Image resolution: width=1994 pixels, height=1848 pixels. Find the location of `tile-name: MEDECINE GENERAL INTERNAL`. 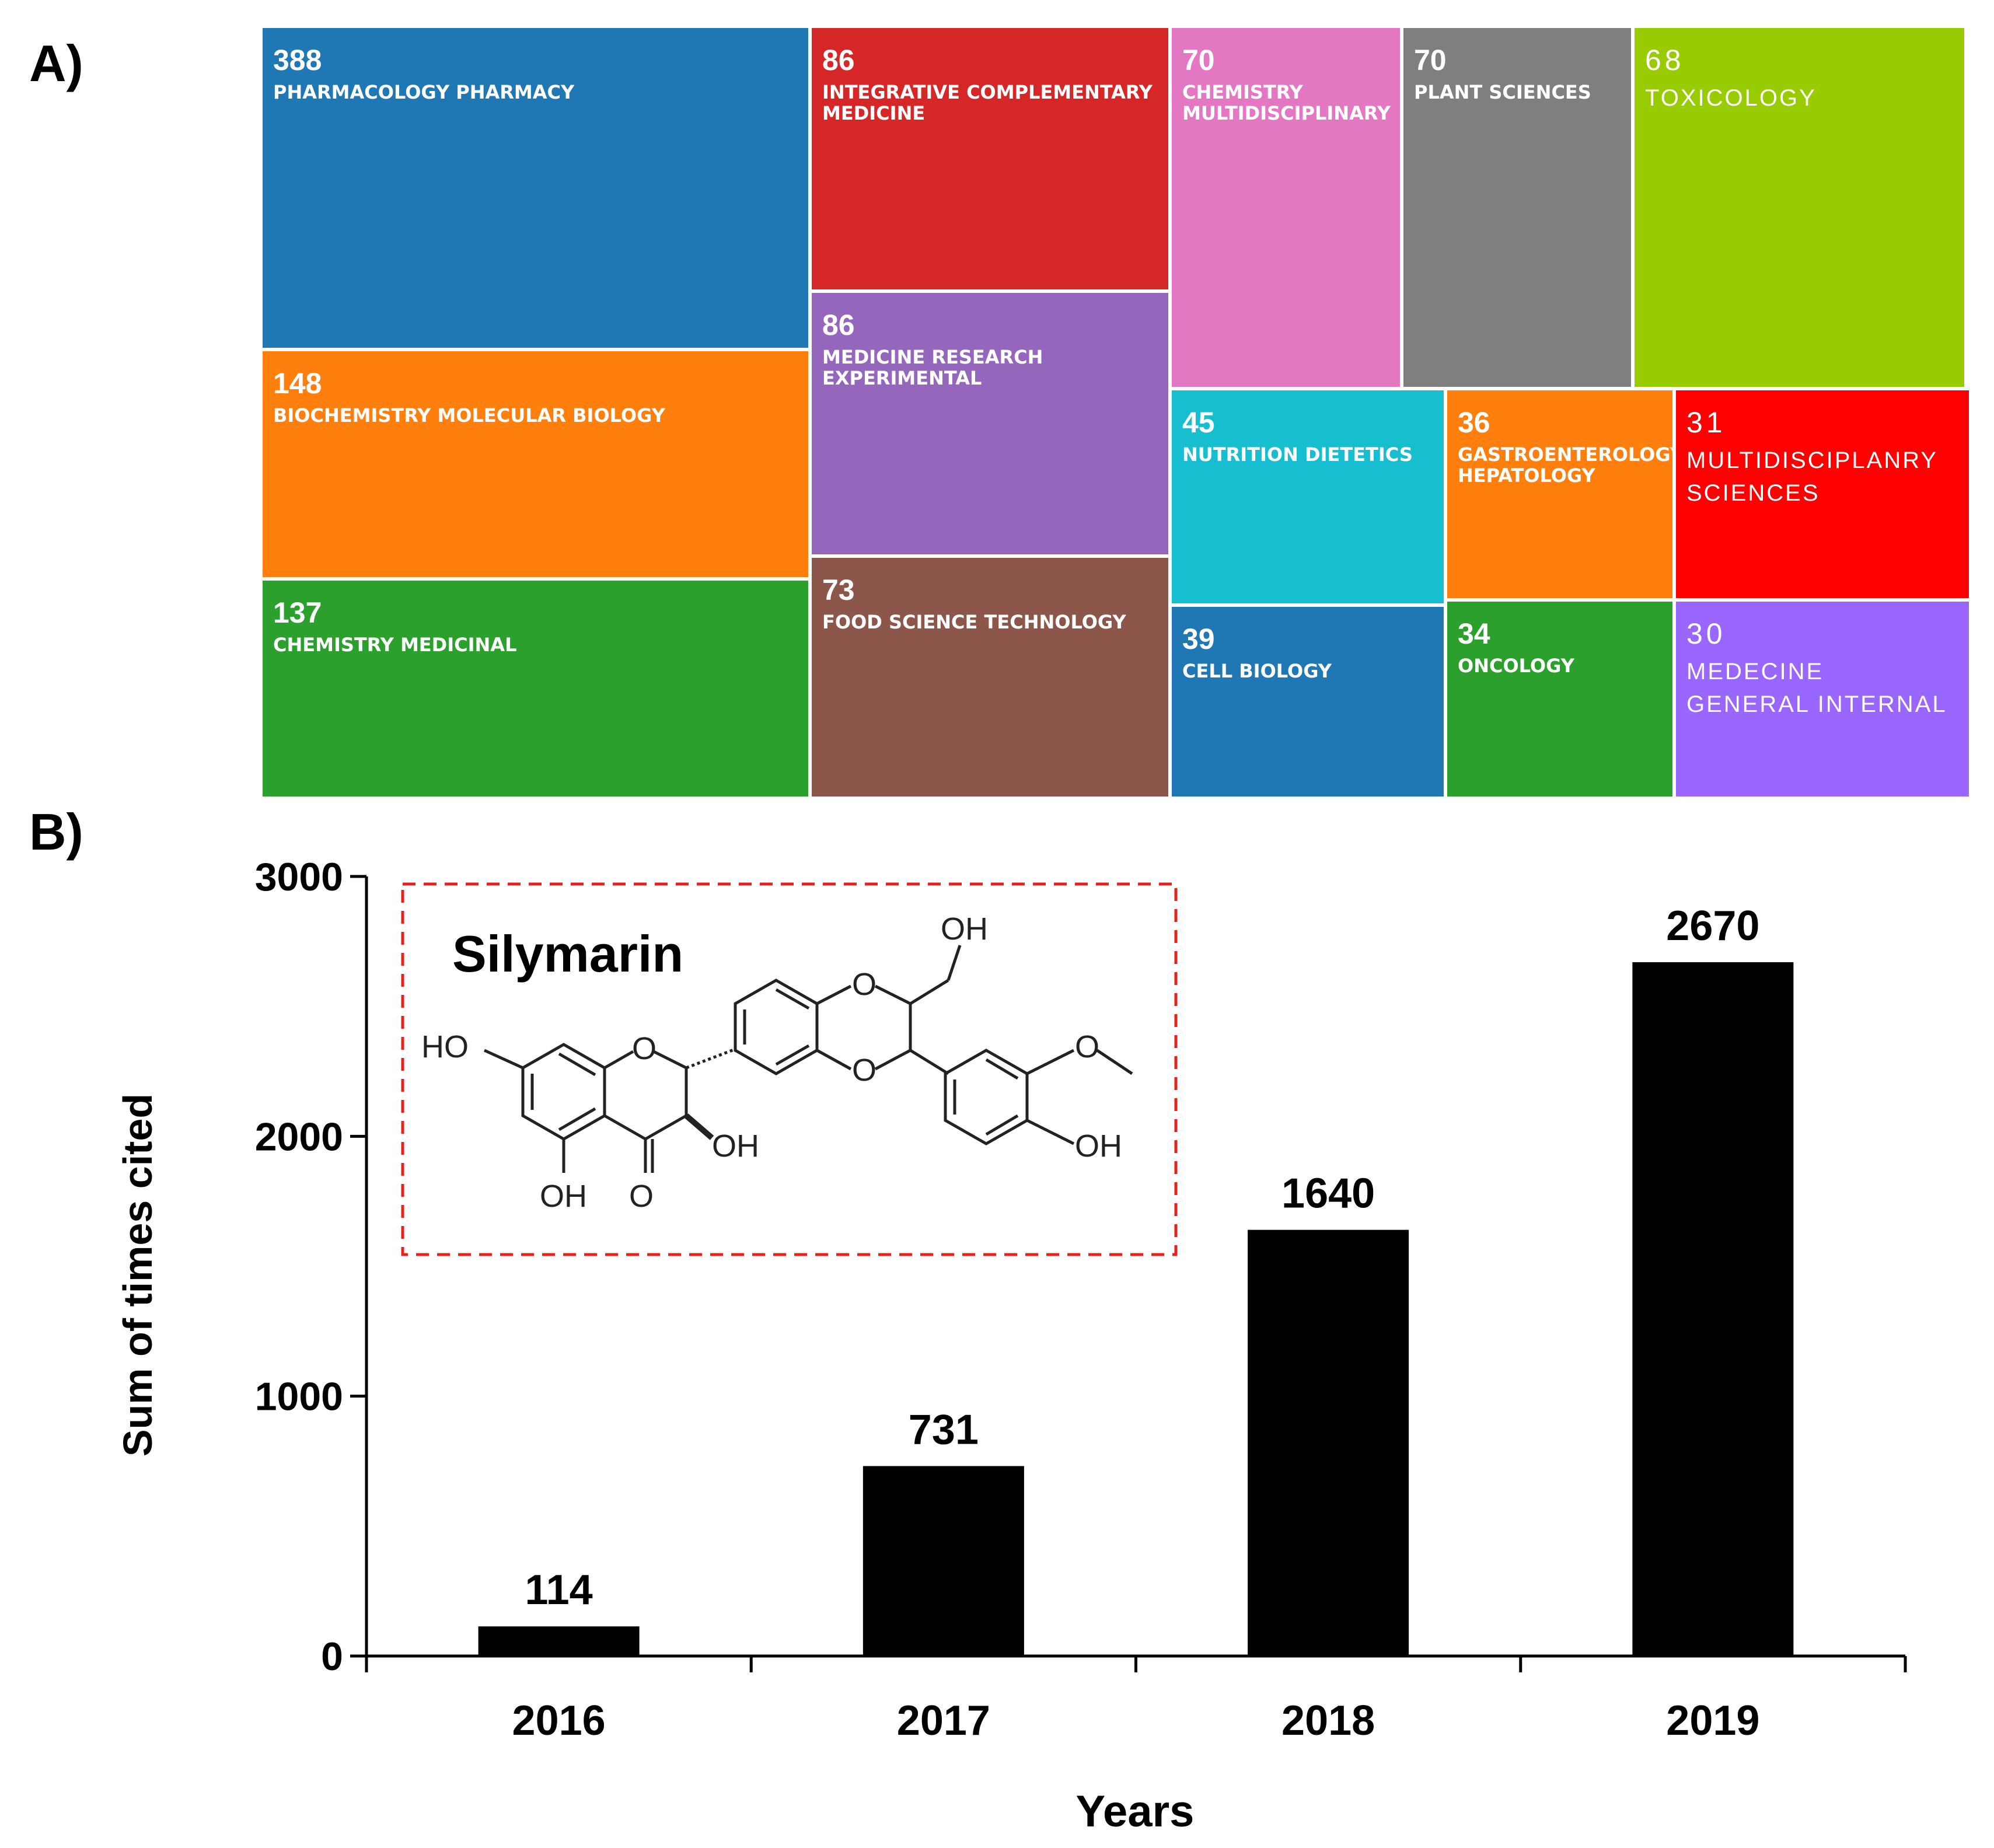

tile-name: MEDECINE GENERAL INTERNAL is located at coordinates (1816, 688).